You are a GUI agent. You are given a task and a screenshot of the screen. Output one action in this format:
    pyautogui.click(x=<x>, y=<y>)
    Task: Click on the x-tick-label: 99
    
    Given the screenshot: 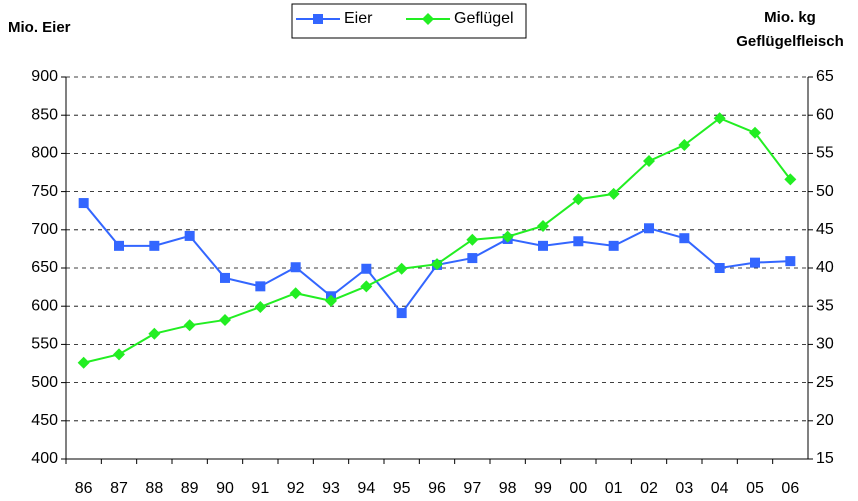 What is the action you would take?
    pyautogui.click(x=543, y=488)
    